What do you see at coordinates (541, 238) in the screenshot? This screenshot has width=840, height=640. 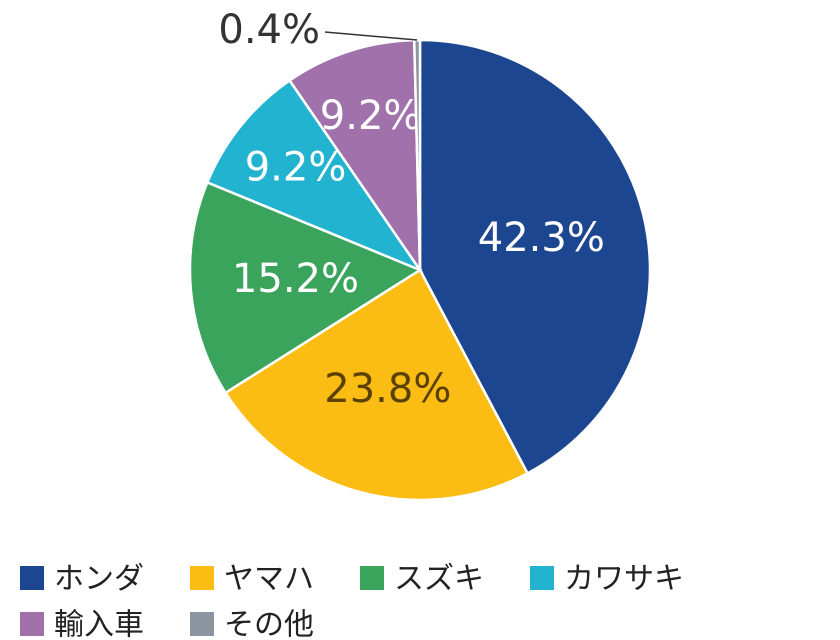 I see `value-label: 42.3%` at bounding box center [541, 238].